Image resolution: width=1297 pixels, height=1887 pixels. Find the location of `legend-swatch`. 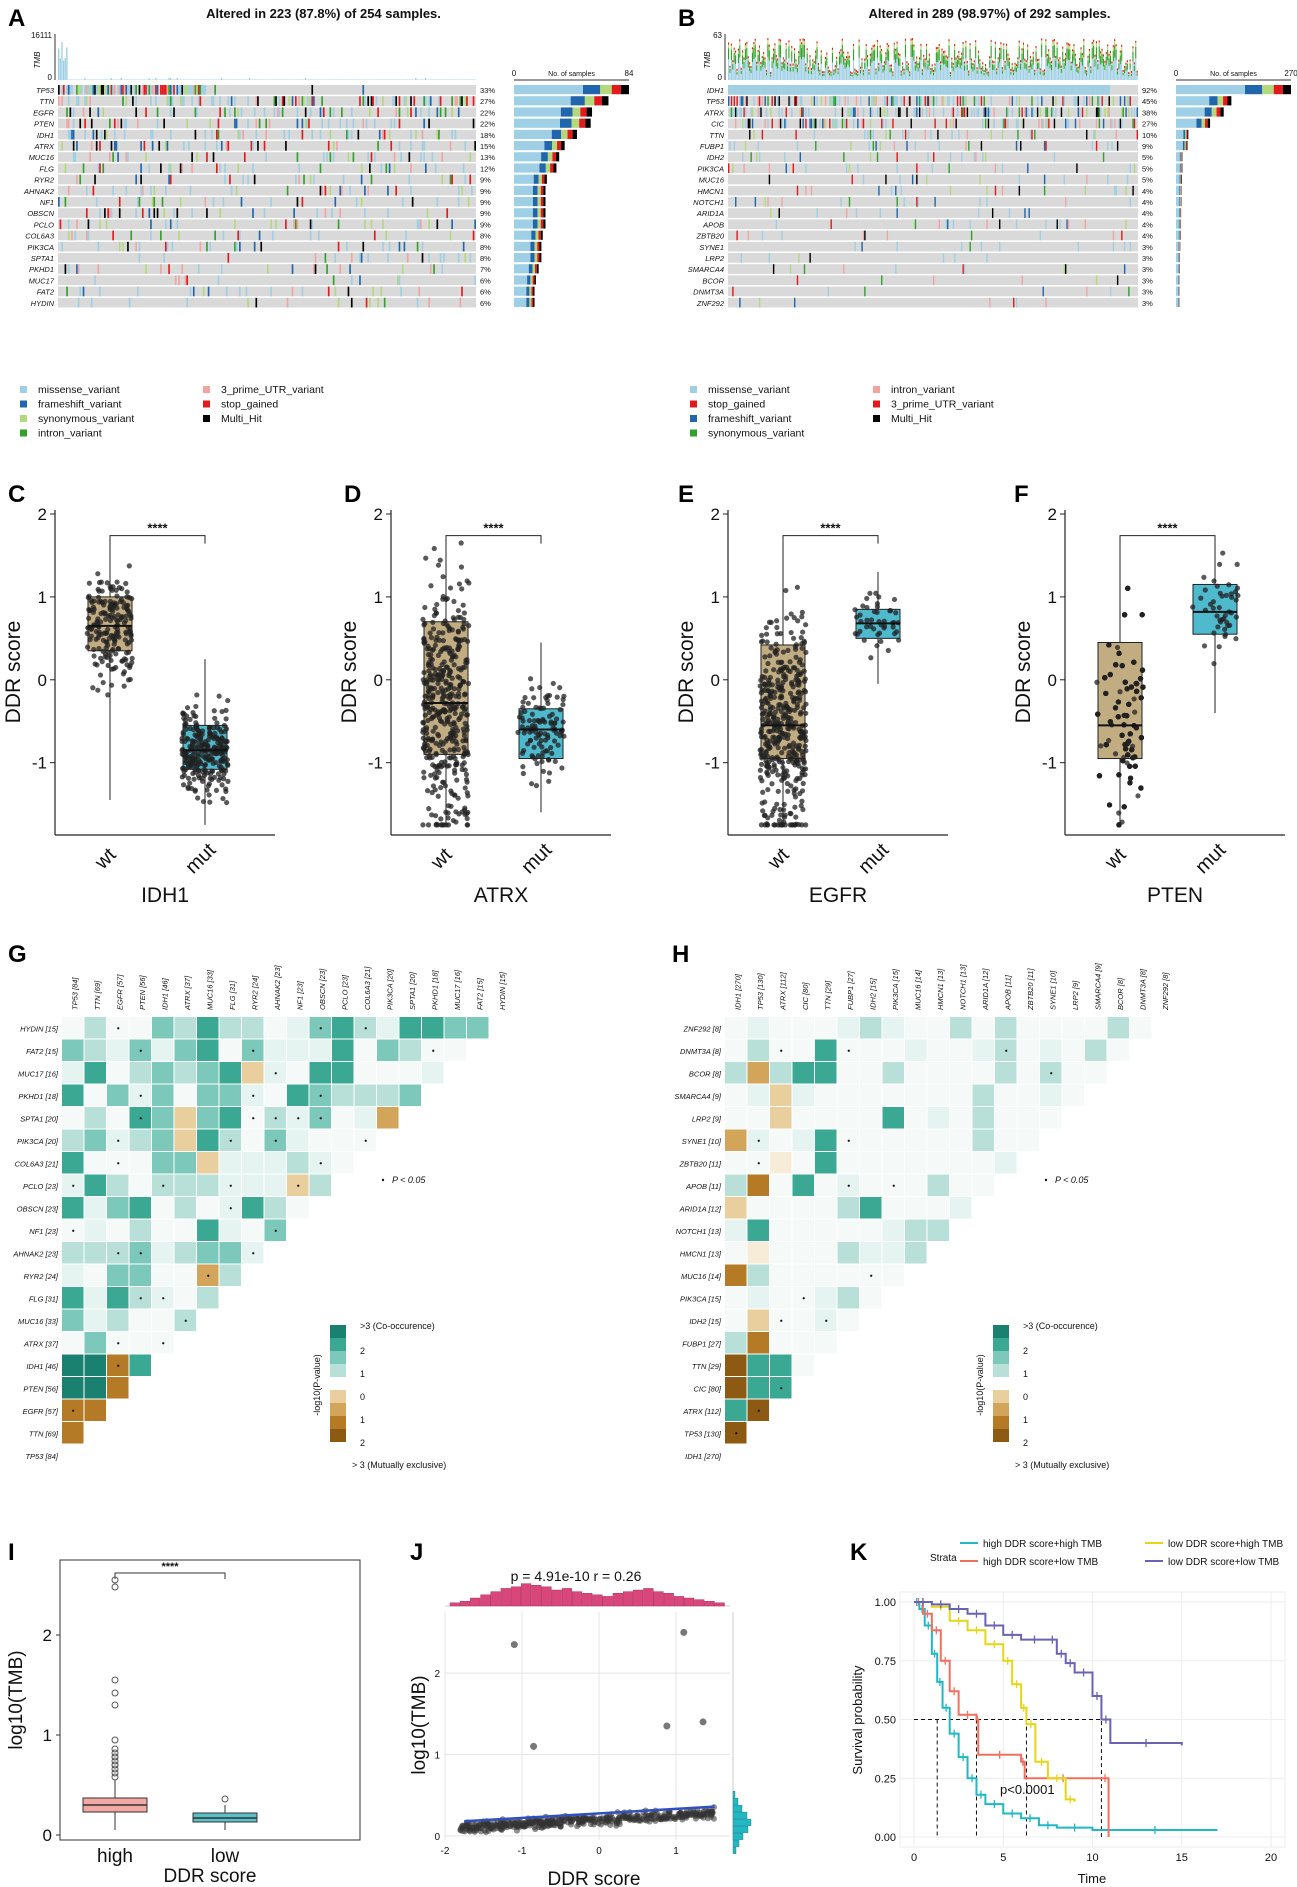

legend-swatch is located at coordinates (693, 389).